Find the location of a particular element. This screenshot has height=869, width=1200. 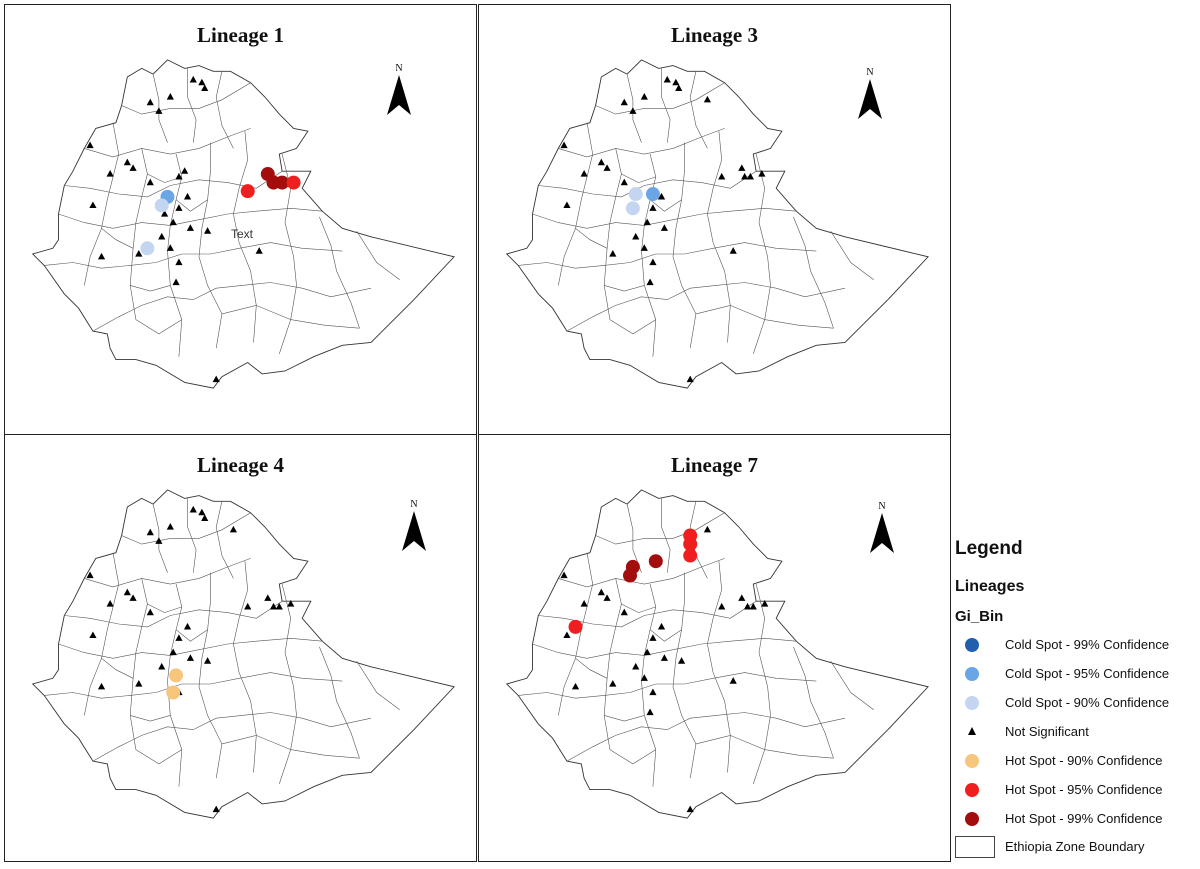

zone-boundary-swatch is located at coordinates (975, 847).